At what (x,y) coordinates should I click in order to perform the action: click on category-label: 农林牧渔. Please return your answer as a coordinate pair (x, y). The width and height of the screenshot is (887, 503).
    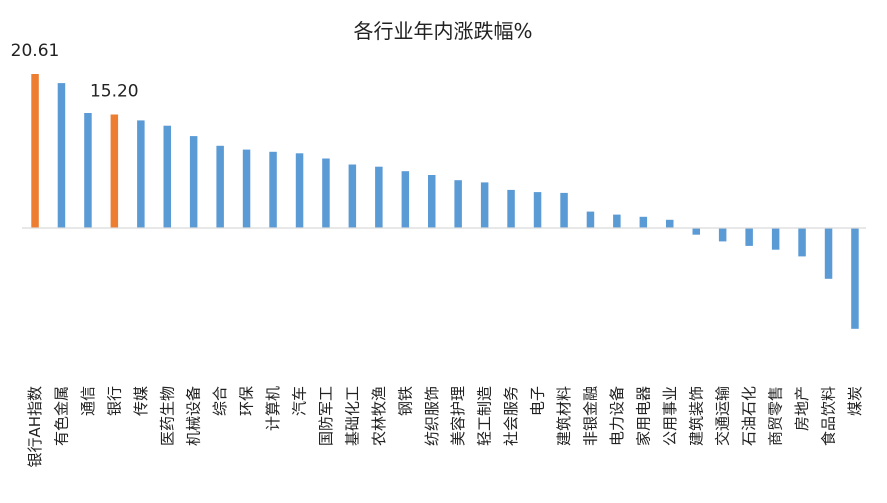
    Looking at the image, I should click on (379, 416).